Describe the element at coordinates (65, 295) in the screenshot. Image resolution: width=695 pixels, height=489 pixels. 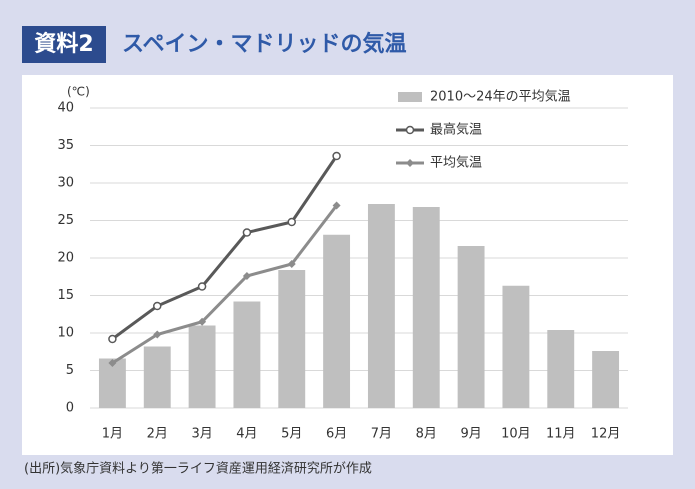
I see `y-tick-label: 15` at that location.